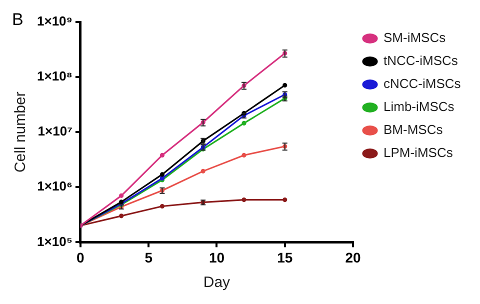  What do you see at coordinates (216, 257) in the screenshot?
I see `x-tick-label: 10` at bounding box center [216, 257].